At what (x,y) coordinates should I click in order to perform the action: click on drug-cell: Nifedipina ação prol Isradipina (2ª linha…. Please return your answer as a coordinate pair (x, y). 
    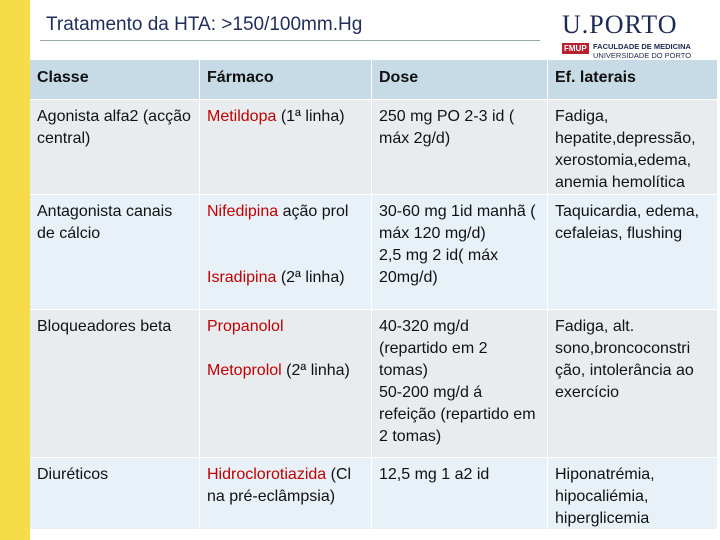
    Looking at the image, I should click on (286, 252).